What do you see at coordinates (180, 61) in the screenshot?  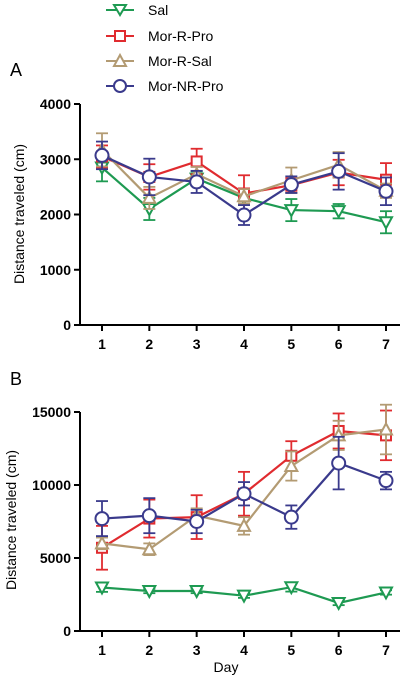 I see `legend-label-mor-r-sal: Mor-R-Sal` at bounding box center [180, 61].